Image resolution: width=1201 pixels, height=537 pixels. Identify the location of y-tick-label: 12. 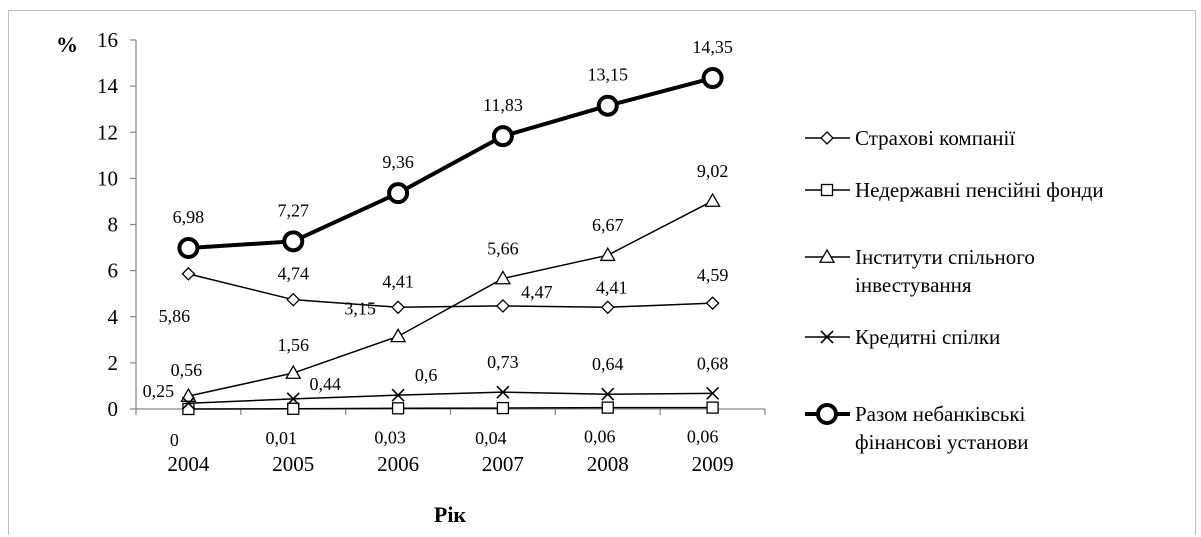
(107, 132).